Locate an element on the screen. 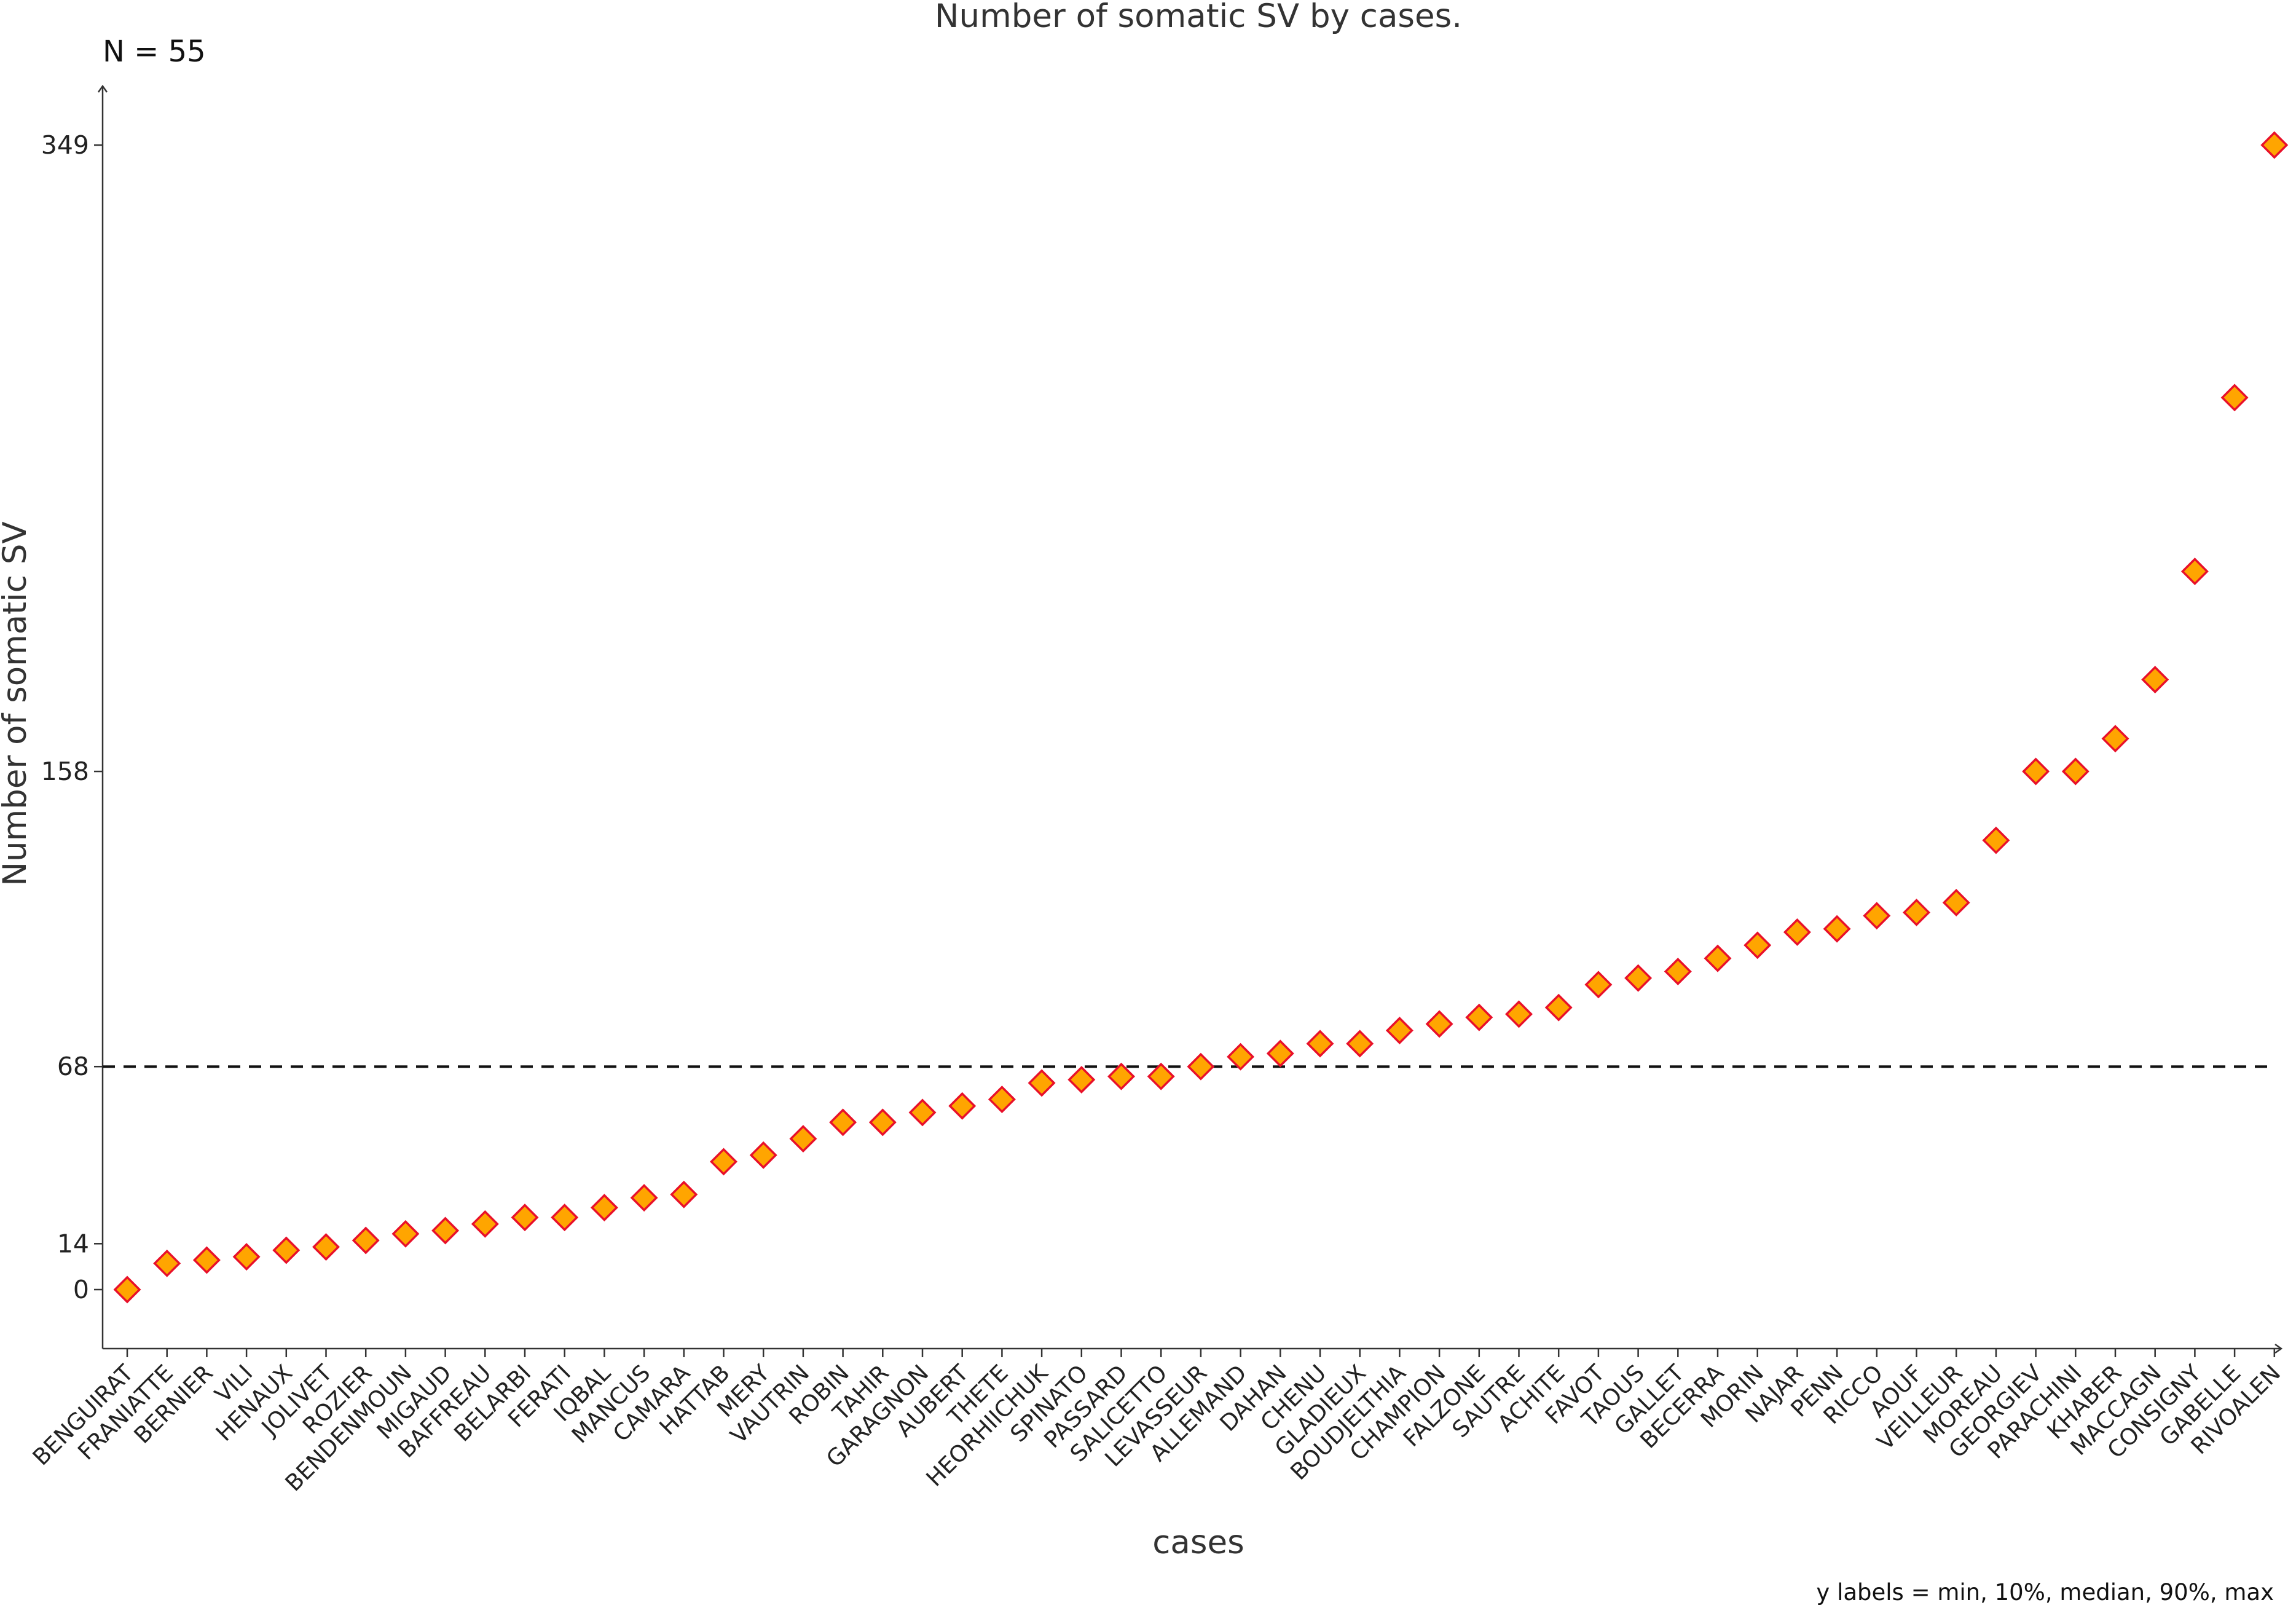 The height and width of the screenshot is (1608, 2296). y-tick-label: 14 is located at coordinates (73, 1243).